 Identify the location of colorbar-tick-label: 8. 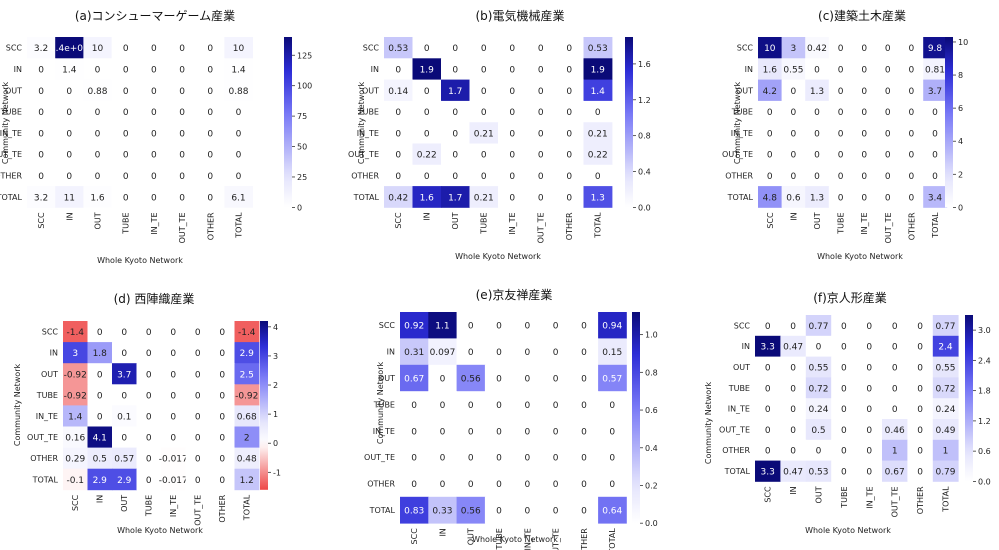
(960, 75).